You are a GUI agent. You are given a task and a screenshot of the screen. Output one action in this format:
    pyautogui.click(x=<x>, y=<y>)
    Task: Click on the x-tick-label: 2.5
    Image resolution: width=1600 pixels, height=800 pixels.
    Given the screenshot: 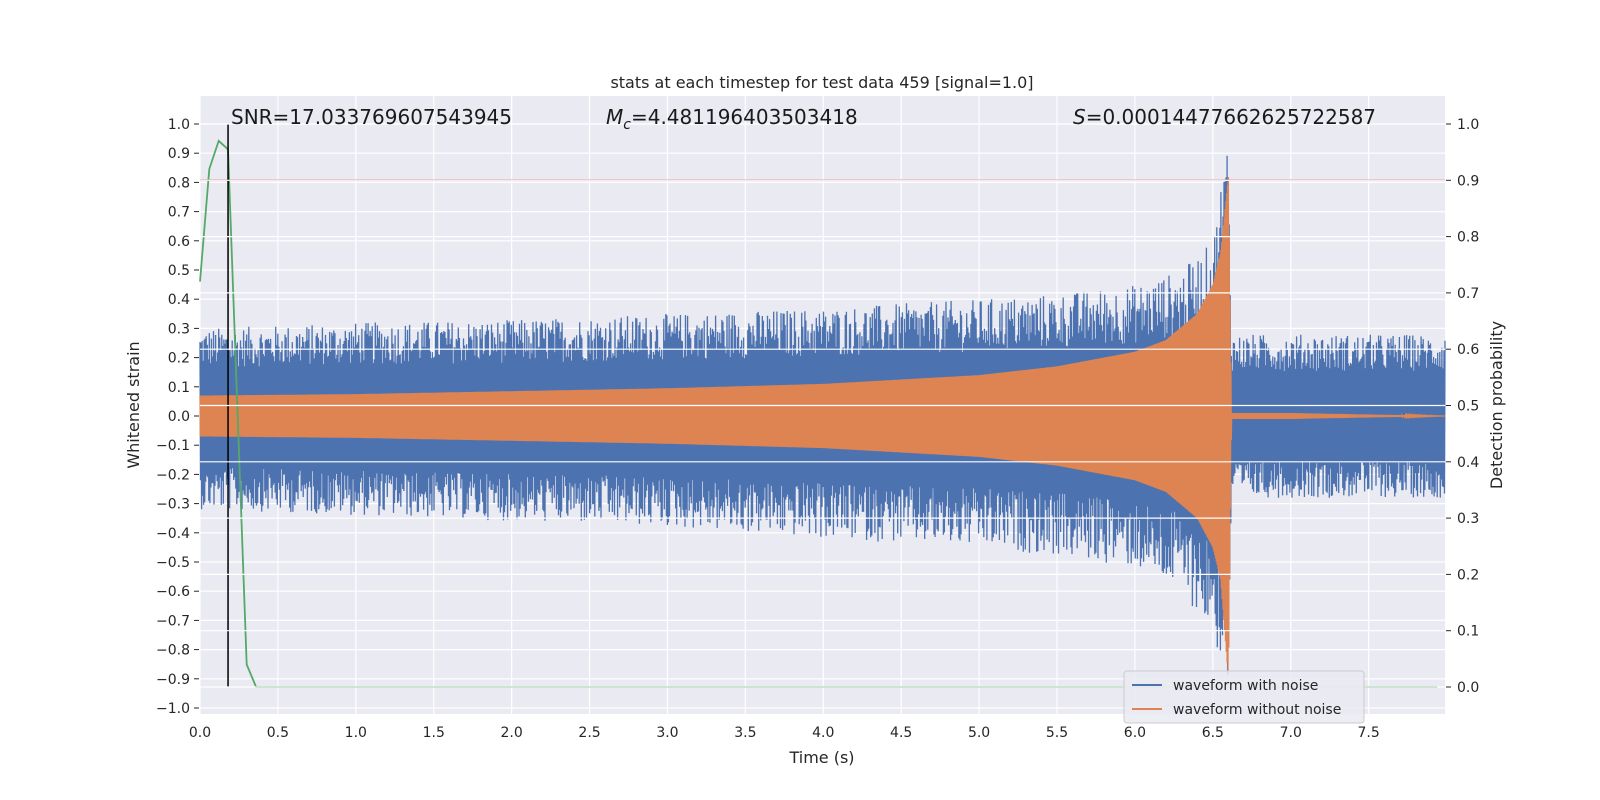 What is the action you would take?
    pyautogui.click(x=589, y=733)
    